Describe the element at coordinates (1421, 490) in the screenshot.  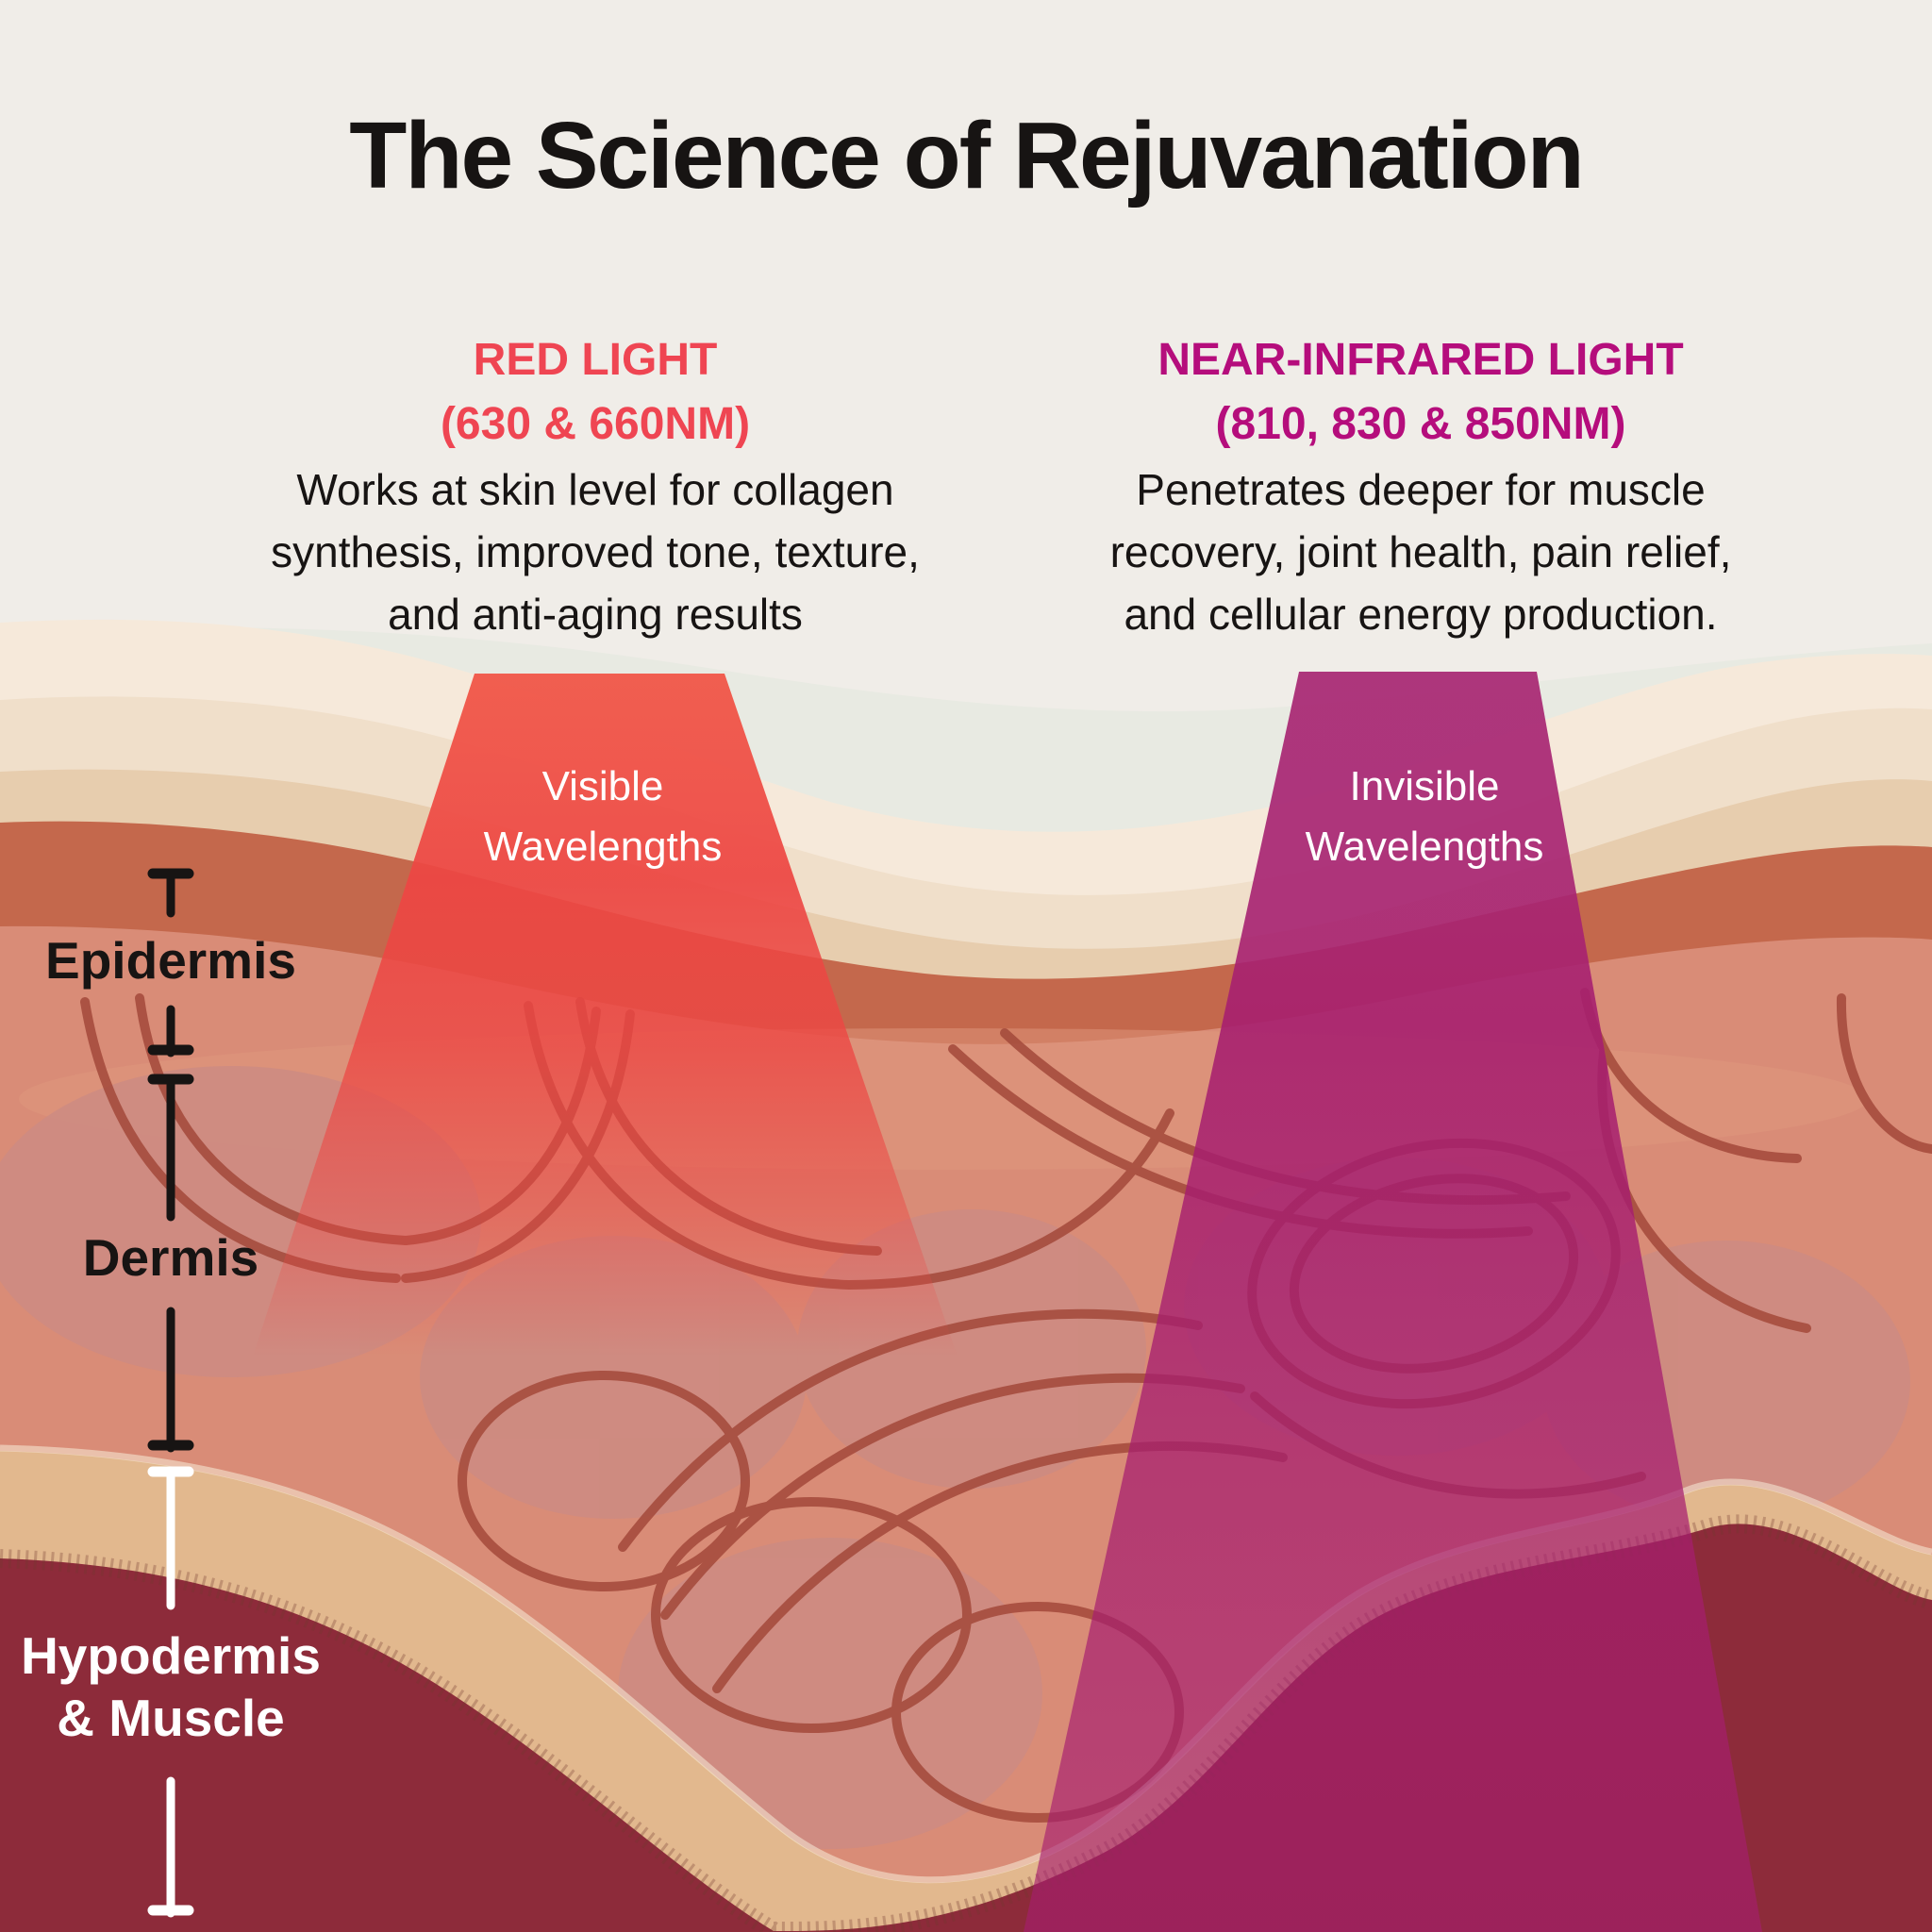
I see `nir-light-description-line1: Penetrates deeper for muscle` at that location.